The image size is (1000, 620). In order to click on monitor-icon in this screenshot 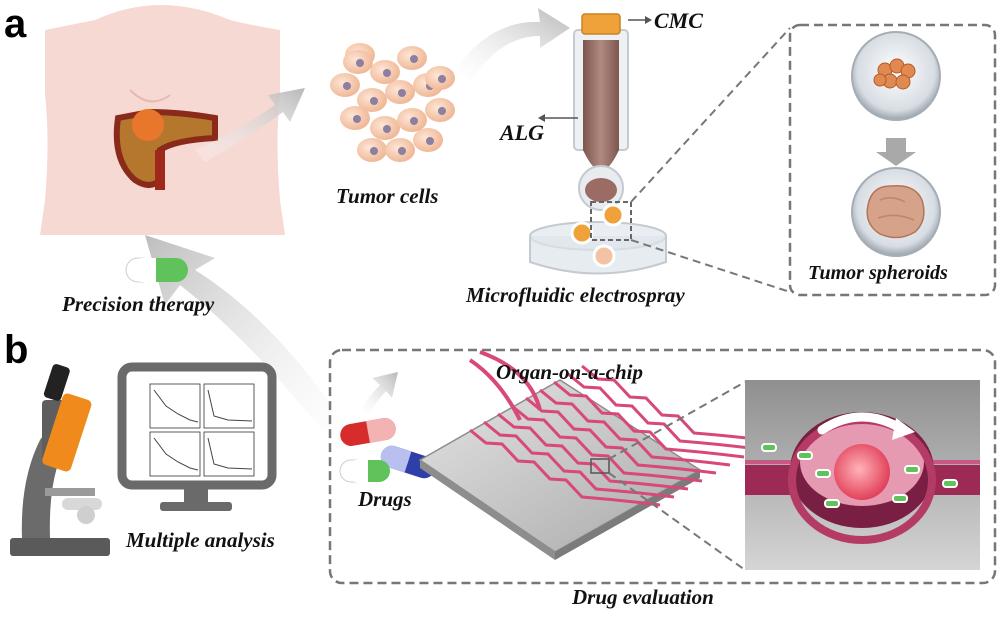, I will do `click(197, 436)`.